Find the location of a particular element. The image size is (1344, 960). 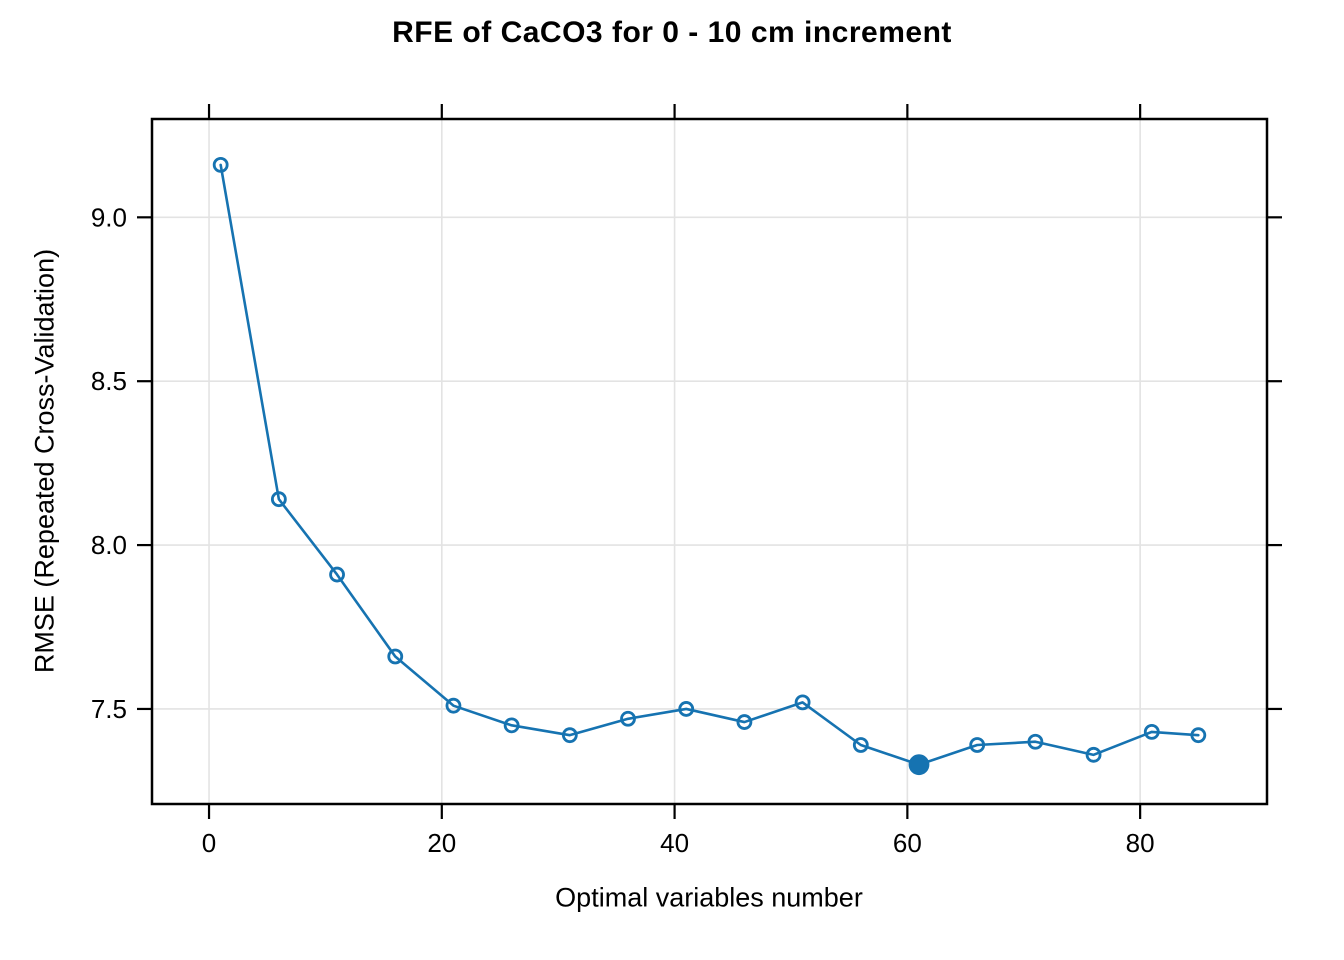

x-tick-label: 20 is located at coordinates (441, 843).